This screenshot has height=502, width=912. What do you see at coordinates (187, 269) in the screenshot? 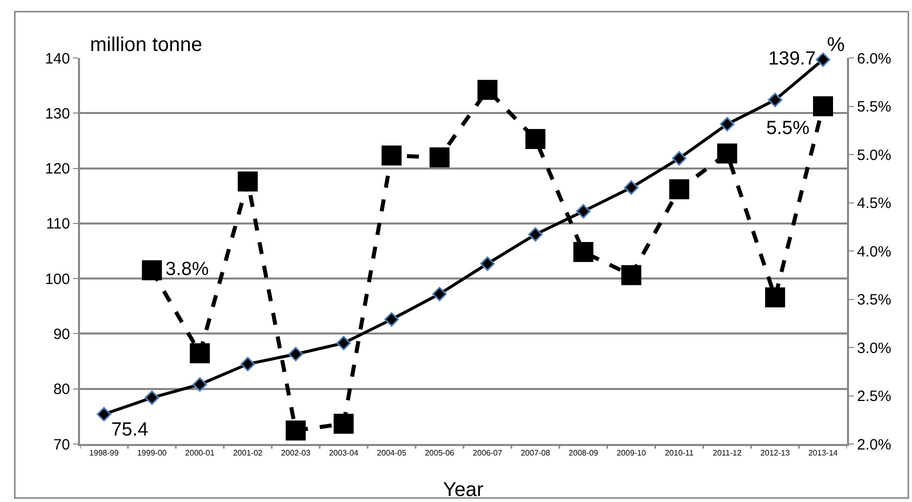
I see `data-label: 3.8%` at bounding box center [187, 269].